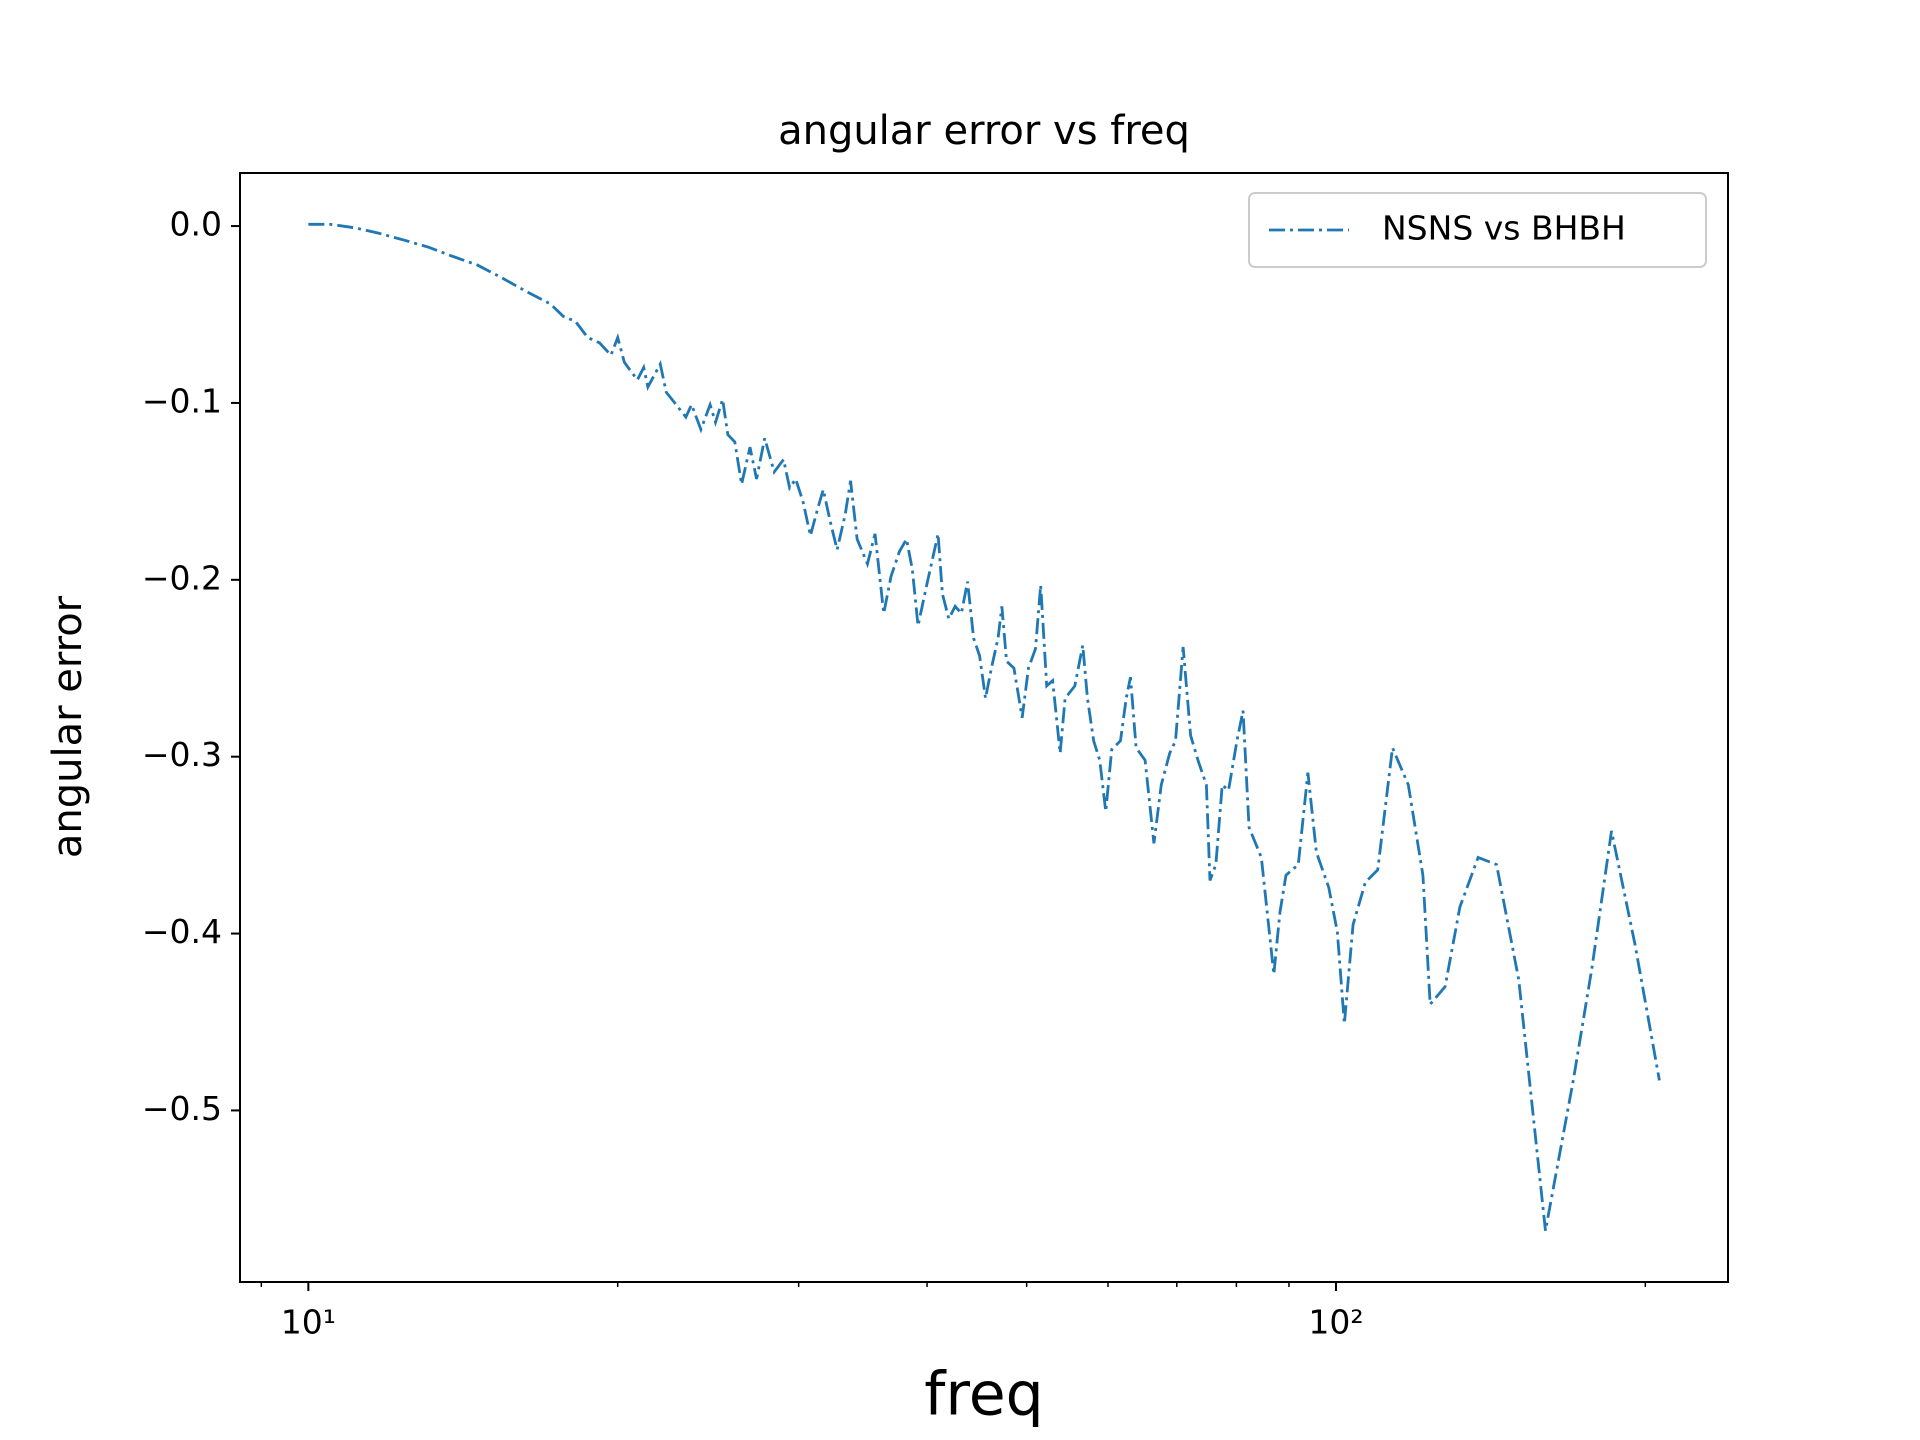 The height and width of the screenshot is (1440, 1920). I want to click on y-axis-label: angular error, so click(68, 726).